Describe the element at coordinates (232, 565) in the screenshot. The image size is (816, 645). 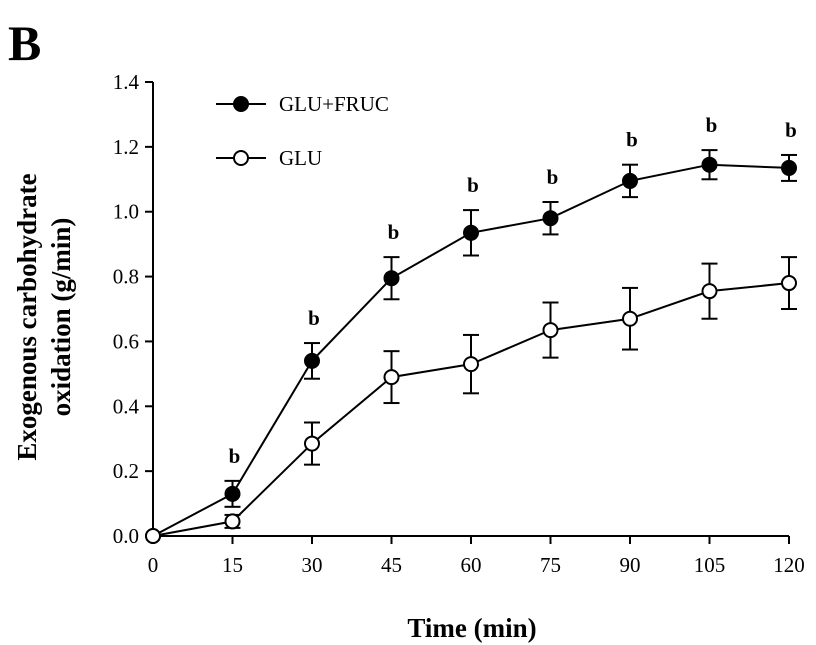
I see `x-tick-label: 15` at that location.